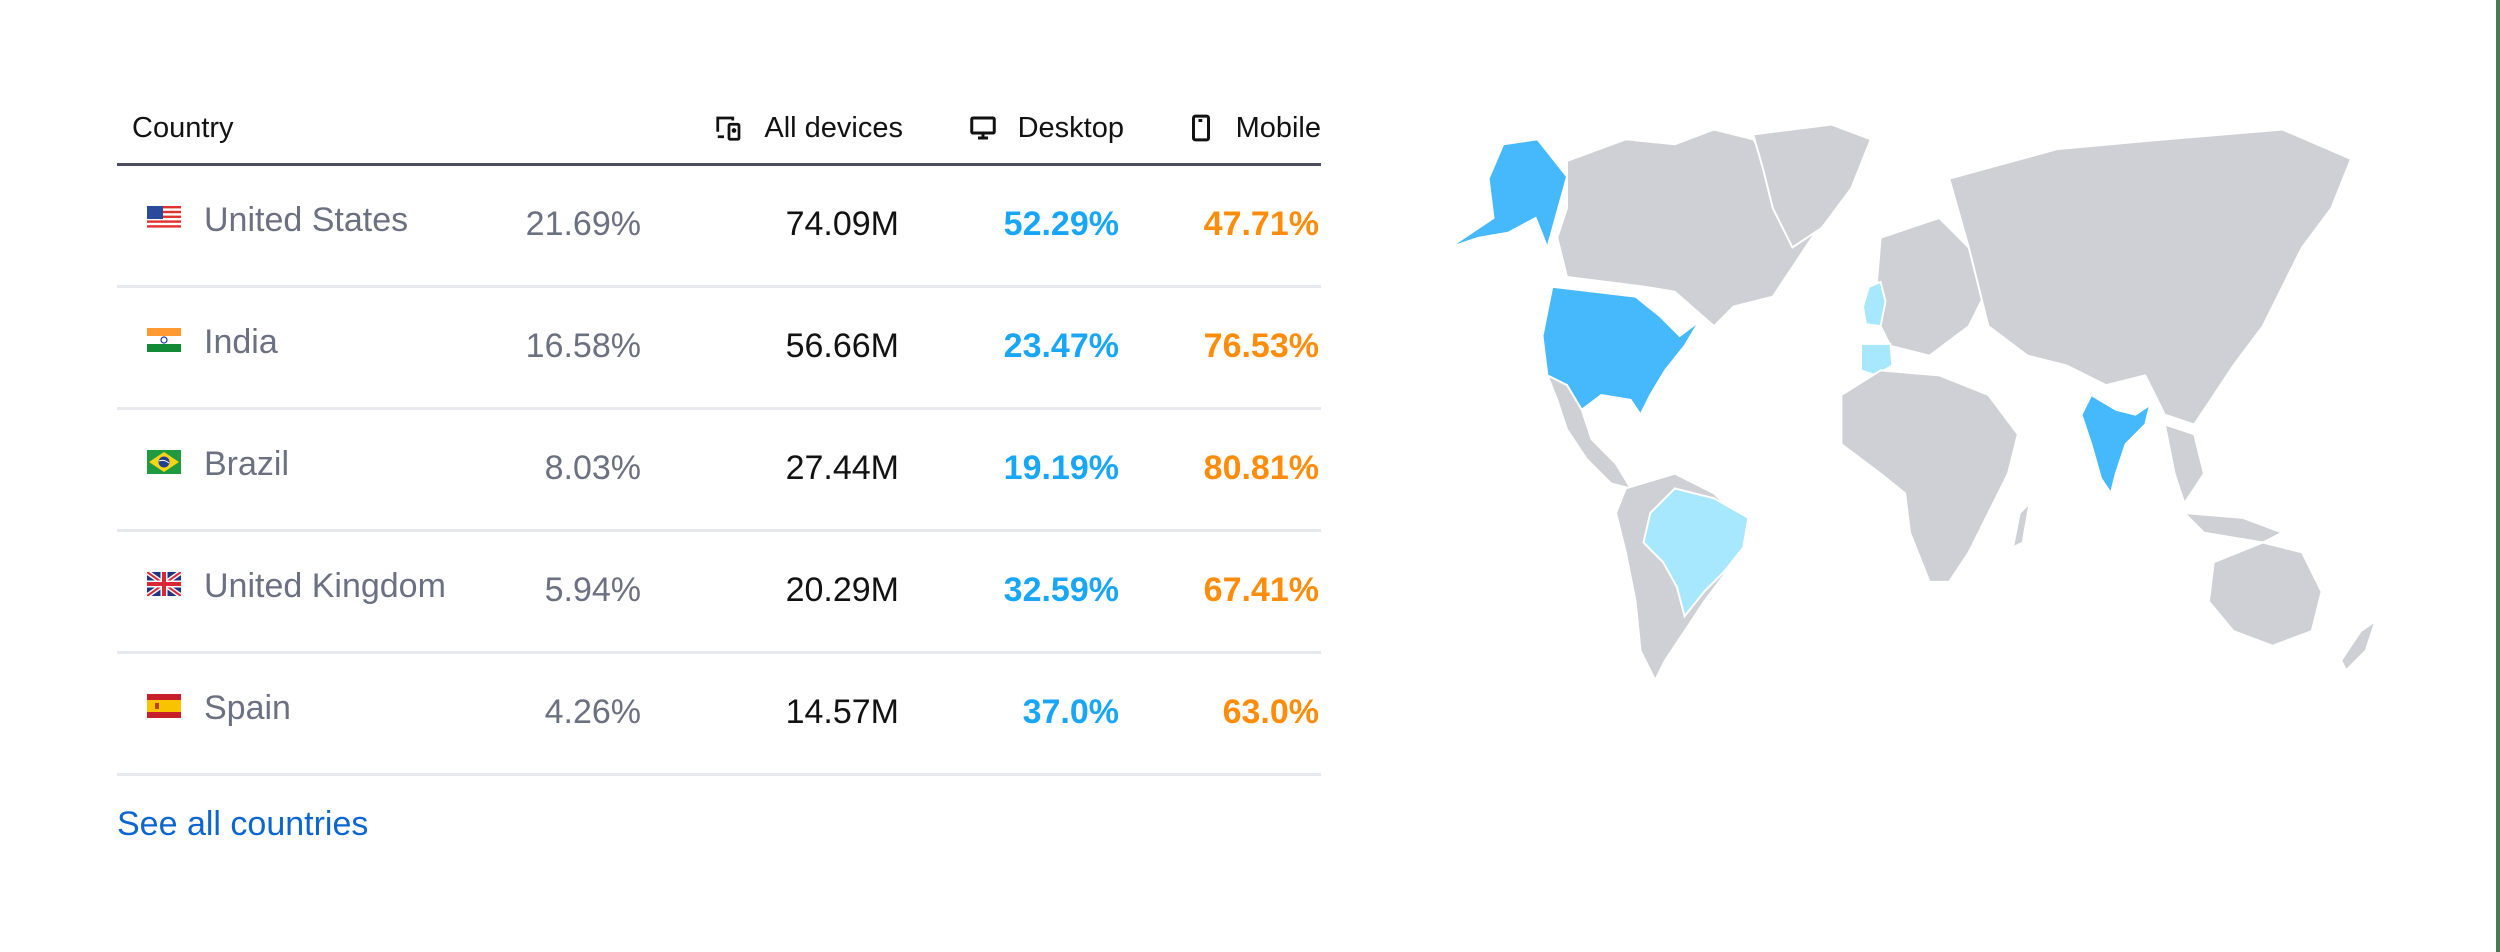  What do you see at coordinates (164, 218) in the screenshot?
I see `flag-us-icon` at bounding box center [164, 218].